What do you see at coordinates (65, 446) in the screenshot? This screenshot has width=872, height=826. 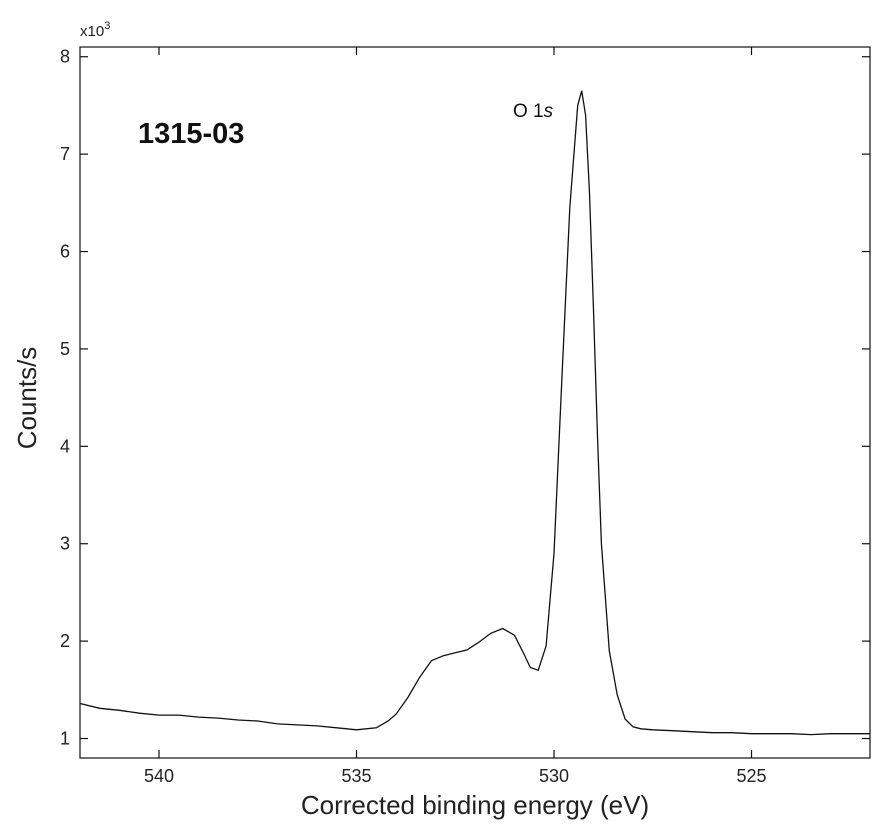 I see `y-tick-label: 4` at bounding box center [65, 446].